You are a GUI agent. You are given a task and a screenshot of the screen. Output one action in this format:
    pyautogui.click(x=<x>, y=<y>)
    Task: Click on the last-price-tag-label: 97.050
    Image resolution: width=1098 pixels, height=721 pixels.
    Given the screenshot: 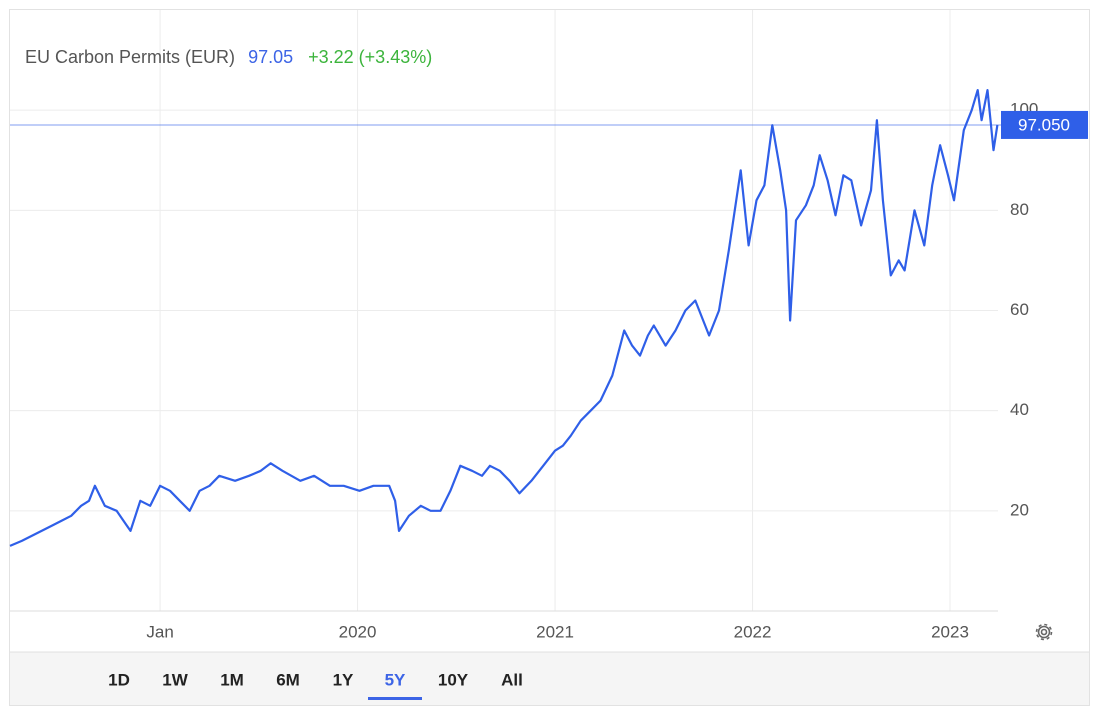 What is the action you would take?
    pyautogui.click(x=1044, y=124)
    